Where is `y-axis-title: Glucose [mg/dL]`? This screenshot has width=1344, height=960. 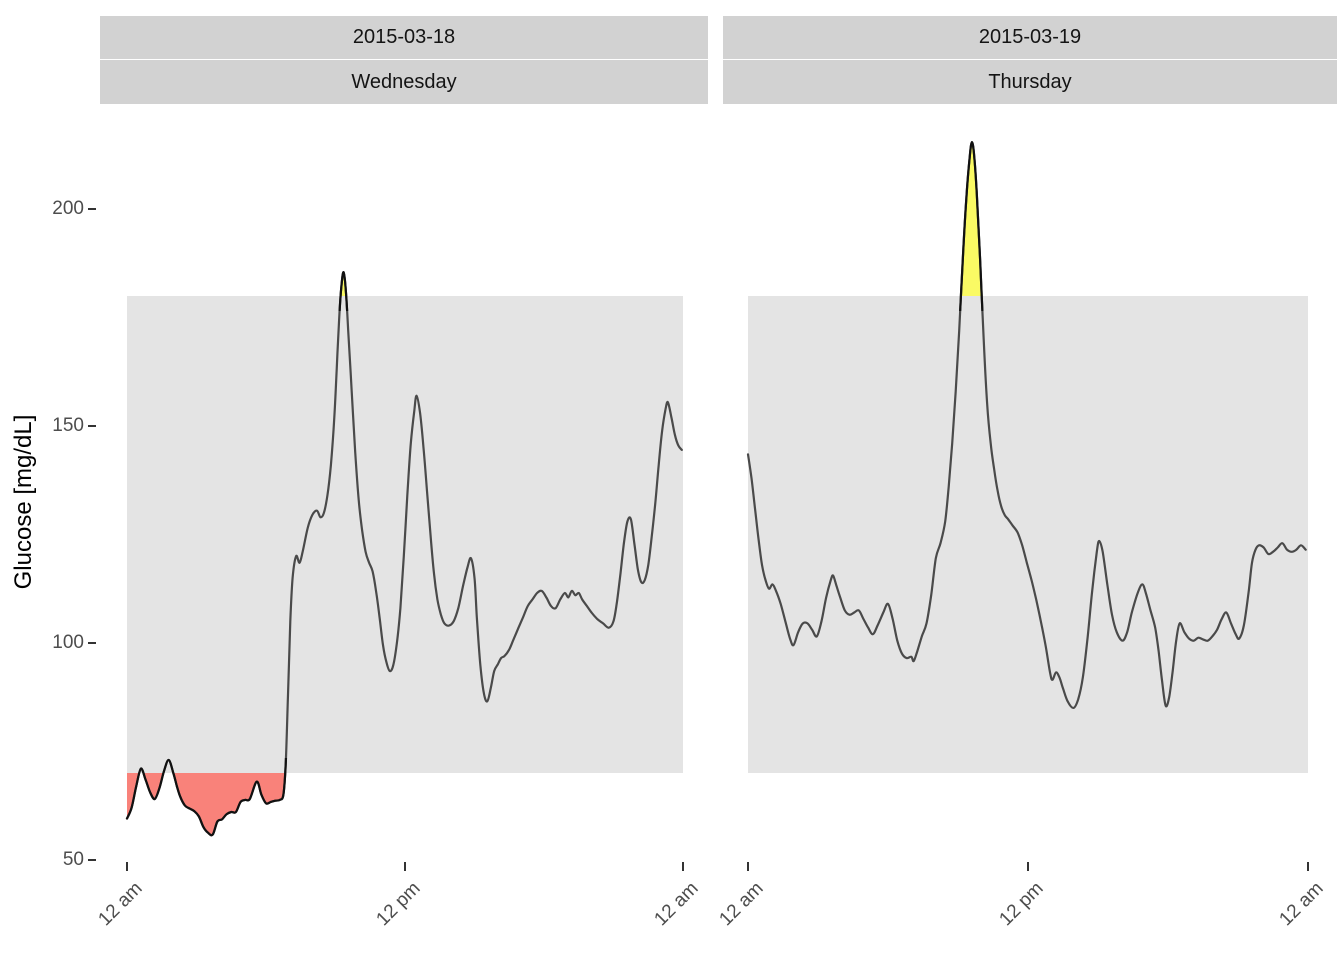 y-axis-title: Glucose [mg/dL] is located at coordinates (23, 502).